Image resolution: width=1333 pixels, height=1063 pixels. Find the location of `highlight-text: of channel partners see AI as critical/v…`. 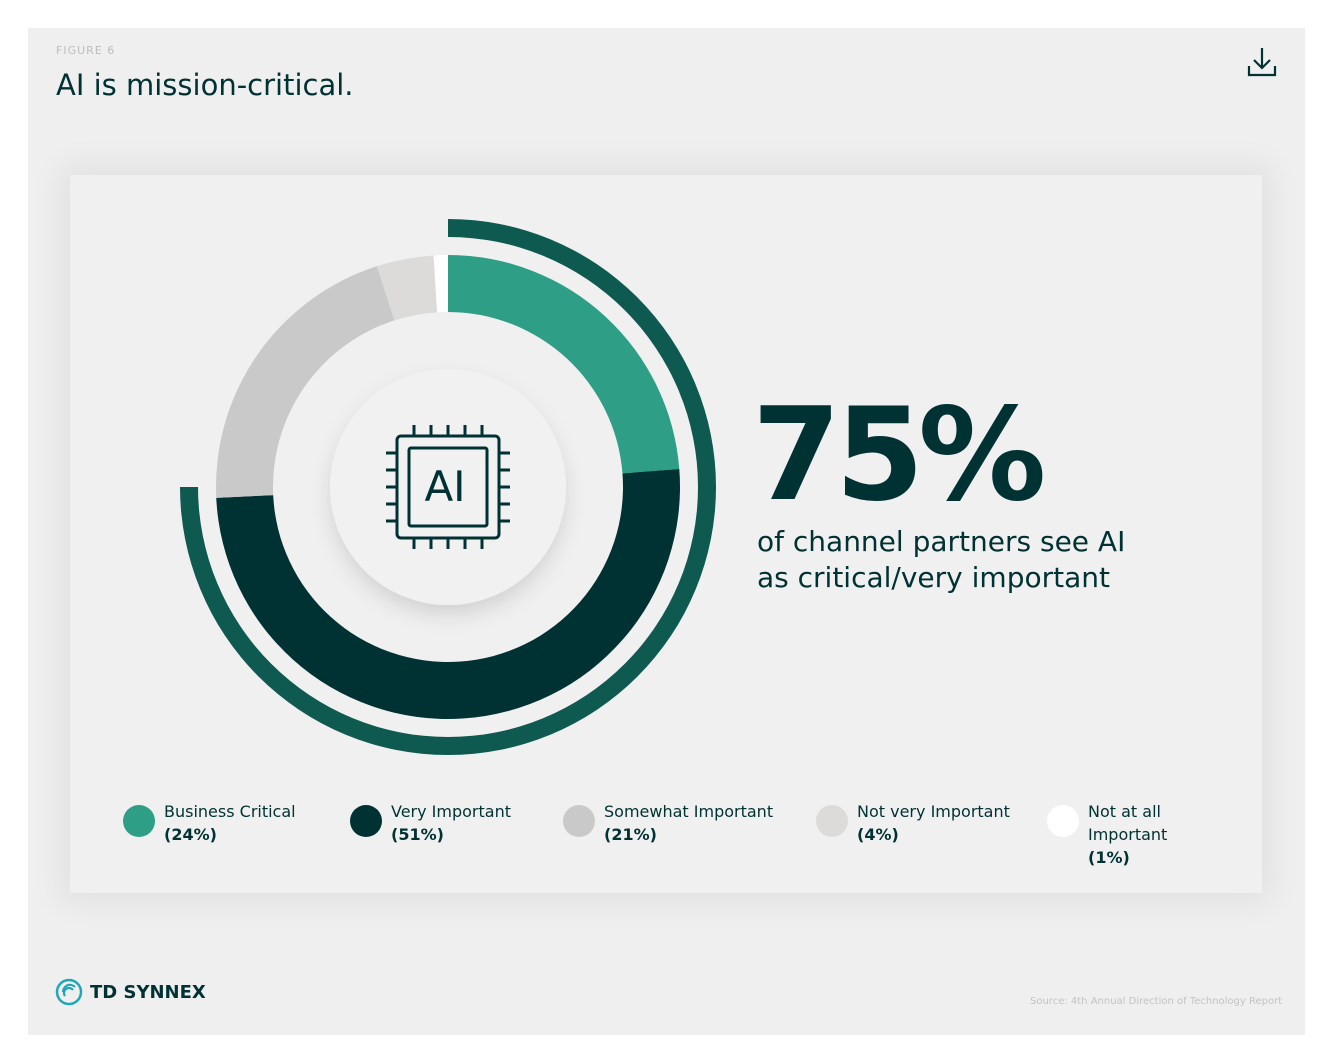

highlight-text: of channel partners see AI as critical/v… is located at coordinates (941, 559).